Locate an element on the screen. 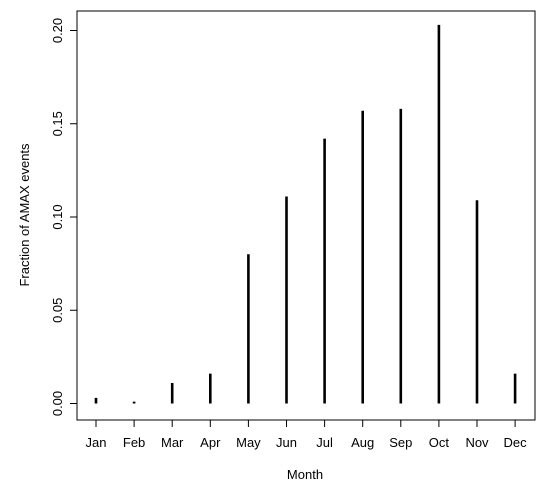 The width and height of the screenshot is (550, 493). x-tick-label-oct: Oct is located at coordinates (439, 442).